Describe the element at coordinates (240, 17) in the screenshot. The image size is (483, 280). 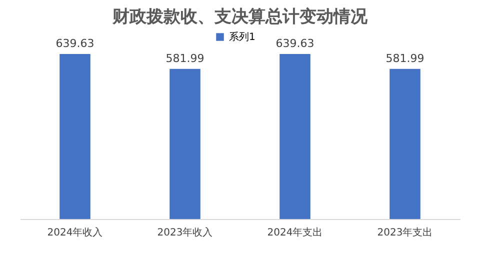
I see `chart-title: 财政拨款收、支决算总计变动情况` at that location.